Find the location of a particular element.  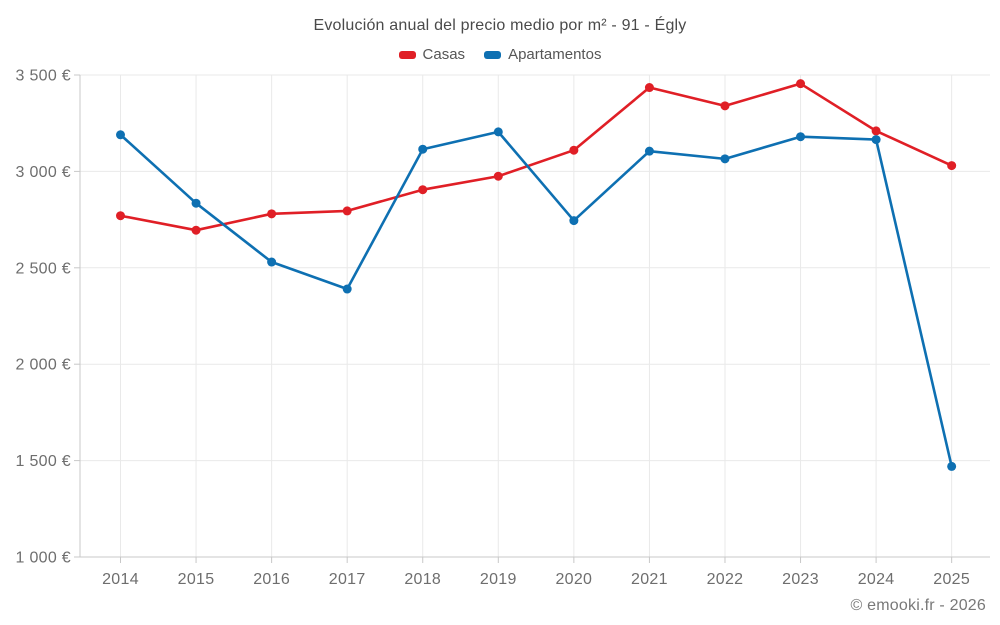

data-point-casas-2022 is located at coordinates (725, 106).